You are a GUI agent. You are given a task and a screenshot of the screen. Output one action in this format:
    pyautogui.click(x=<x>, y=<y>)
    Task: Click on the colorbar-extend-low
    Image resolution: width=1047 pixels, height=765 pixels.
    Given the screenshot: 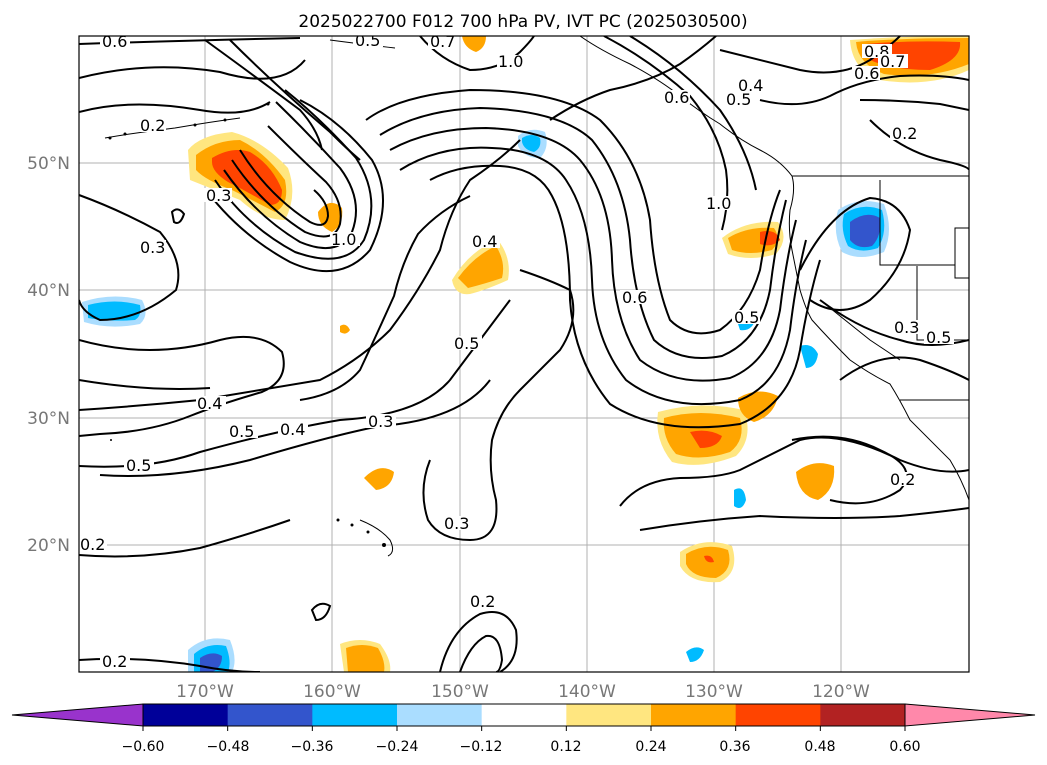 What is the action you would take?
    pyautogui.click(x=77, y=715)
    